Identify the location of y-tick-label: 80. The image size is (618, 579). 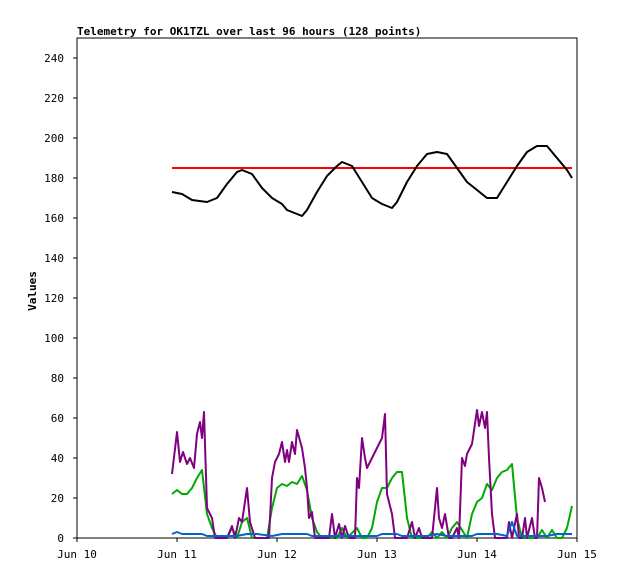
(57, 378).